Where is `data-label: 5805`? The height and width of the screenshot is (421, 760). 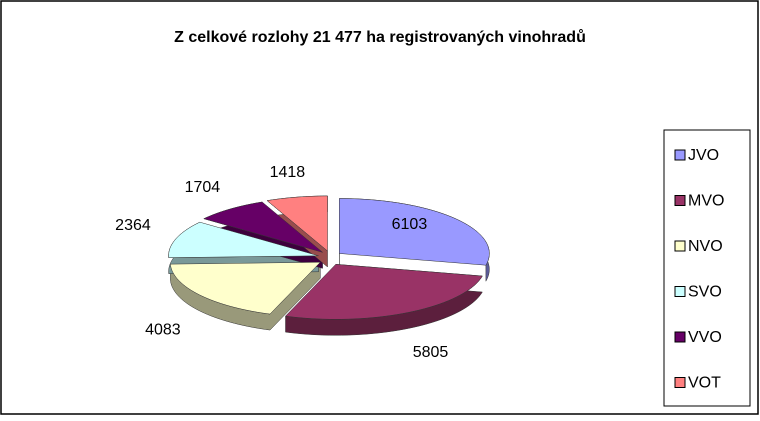 data-label: 5805 is located at coordinates (431, 352).